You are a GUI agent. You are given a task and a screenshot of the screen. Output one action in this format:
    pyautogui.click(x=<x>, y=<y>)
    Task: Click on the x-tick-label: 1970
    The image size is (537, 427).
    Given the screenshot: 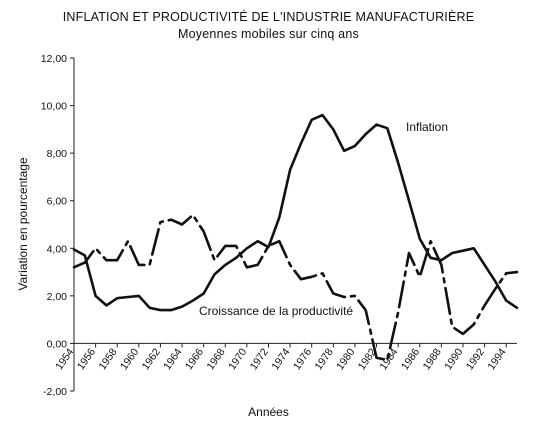 What is the action you would take?
    pyautogui.click(x=237, y=359)
    